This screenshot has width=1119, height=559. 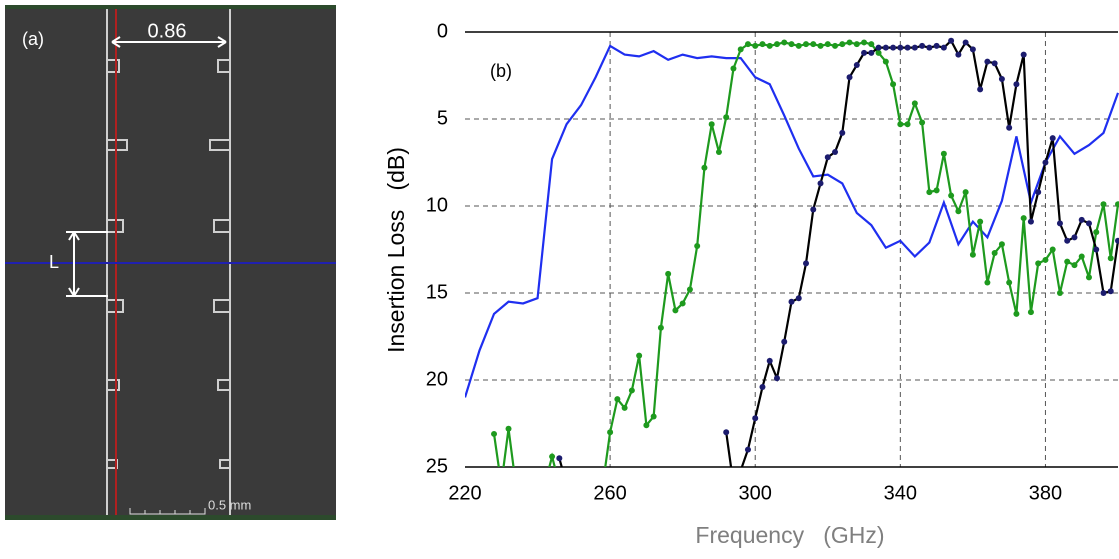 What do you see at coordinates (442, 31) in the screenshot?
I see `y-tick-label: 0` at bounding box center [442, 31].